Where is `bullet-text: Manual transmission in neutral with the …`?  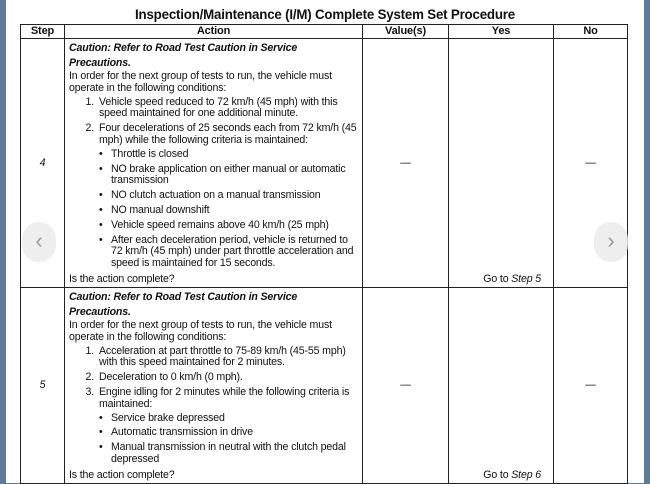 bullet-text: Manual transmission in neutral with the … is located at coordinates (228, 453).